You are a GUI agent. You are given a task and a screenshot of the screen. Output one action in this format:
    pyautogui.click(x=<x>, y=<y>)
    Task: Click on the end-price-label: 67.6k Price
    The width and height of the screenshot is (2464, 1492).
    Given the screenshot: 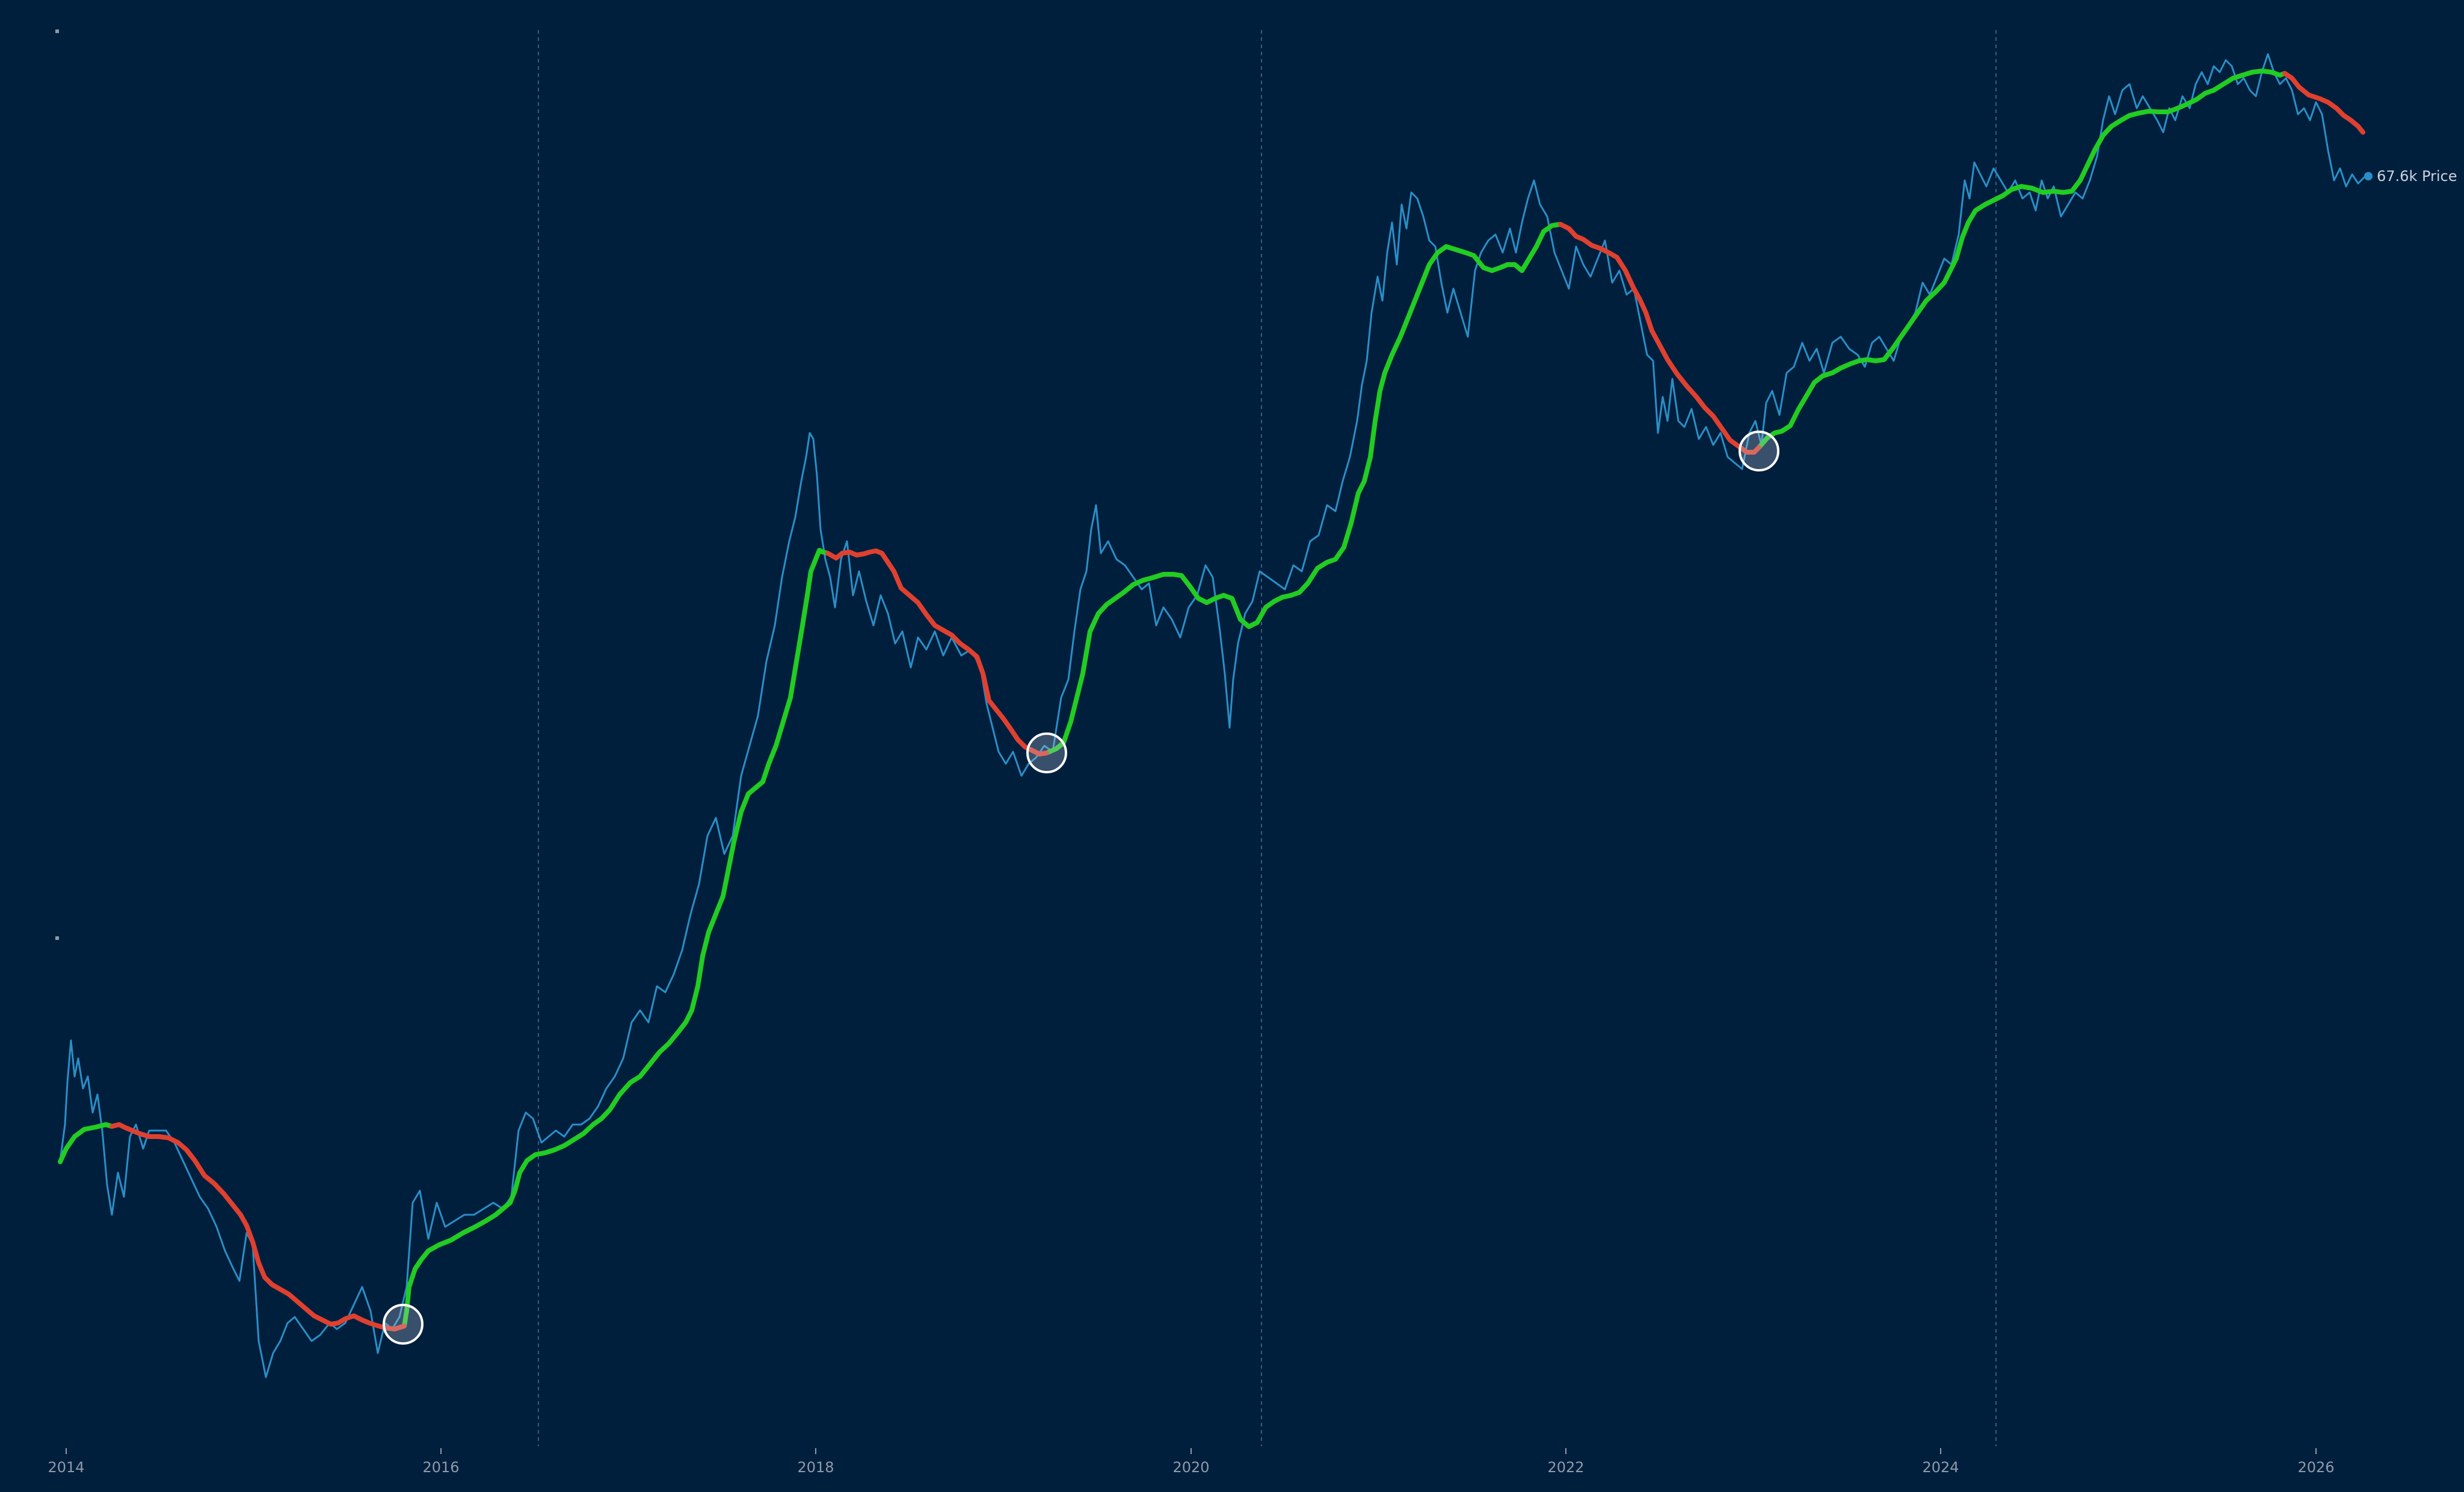 What is the action you would take?
    pyautogui.click(x=2411, y=177)
    